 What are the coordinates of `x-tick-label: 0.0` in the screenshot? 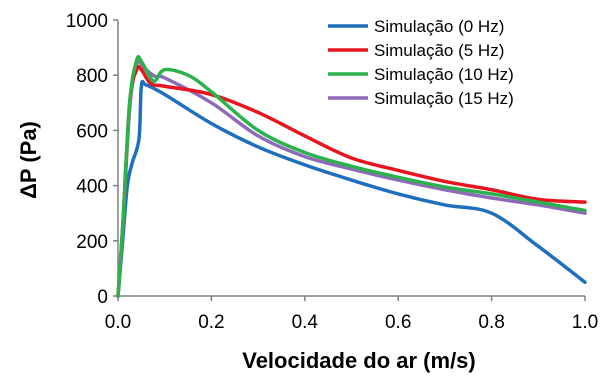 It's located at (118, 322).